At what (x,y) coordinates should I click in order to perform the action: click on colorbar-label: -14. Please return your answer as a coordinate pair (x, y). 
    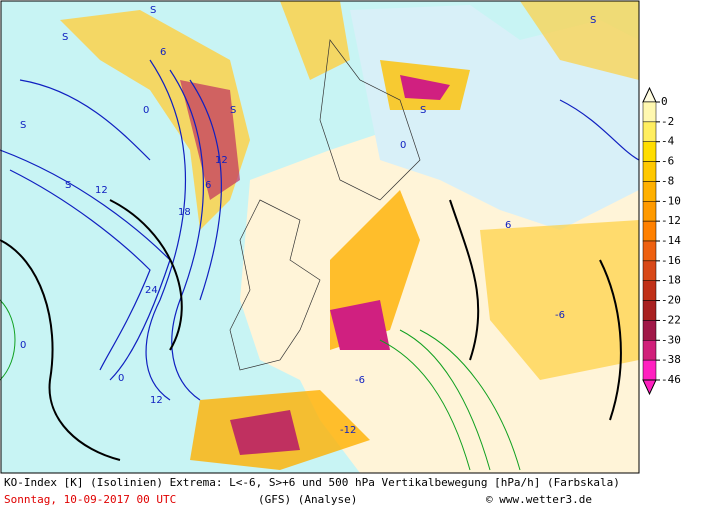
    Looking at the image, I should click on (671, 240).